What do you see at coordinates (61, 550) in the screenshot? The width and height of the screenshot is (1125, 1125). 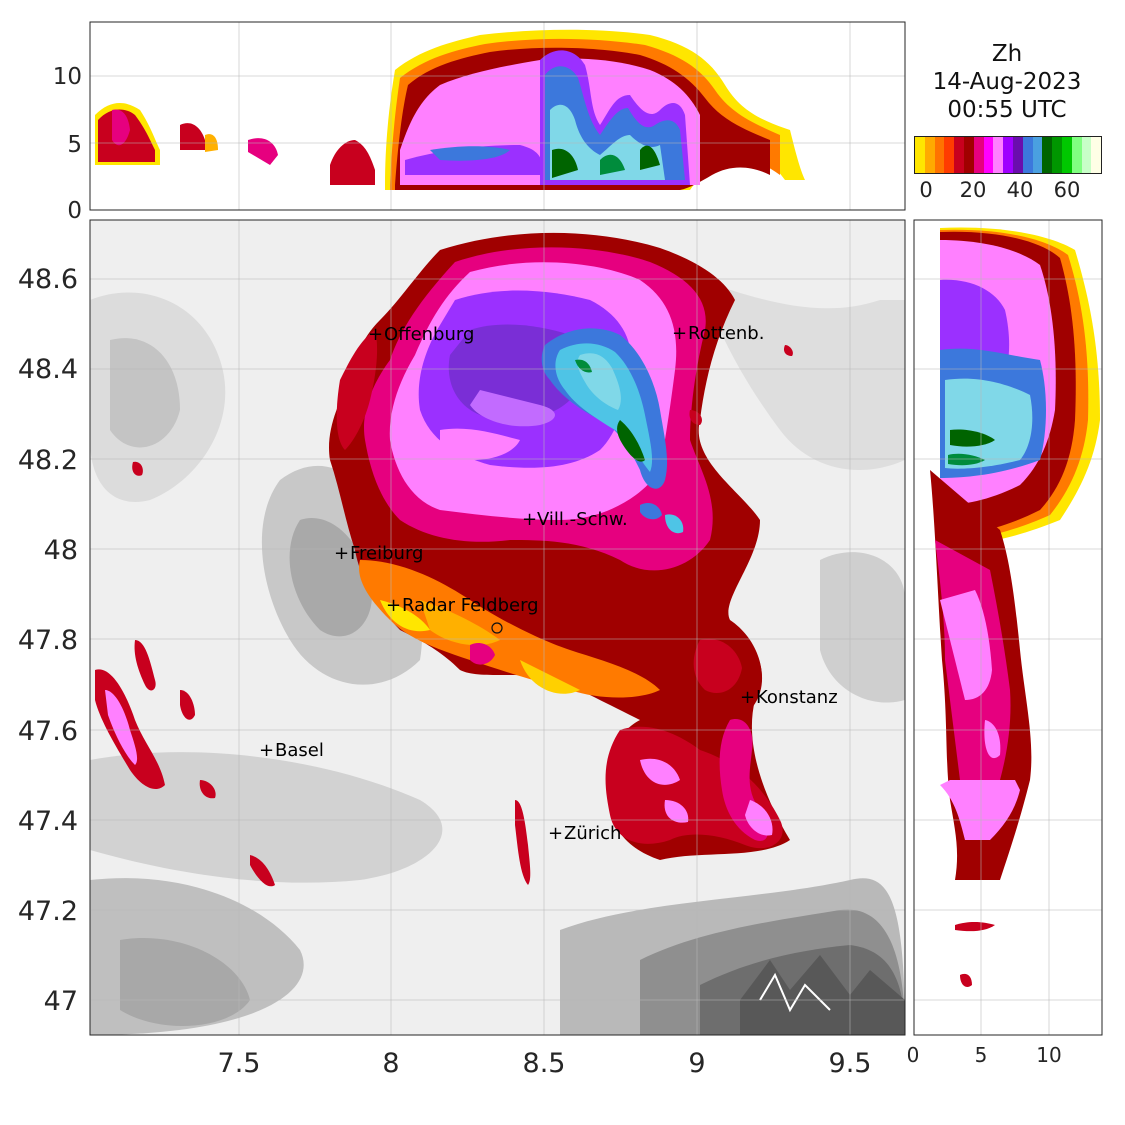 I see `y-tick-label: 48` at bounding box center [61, 550].